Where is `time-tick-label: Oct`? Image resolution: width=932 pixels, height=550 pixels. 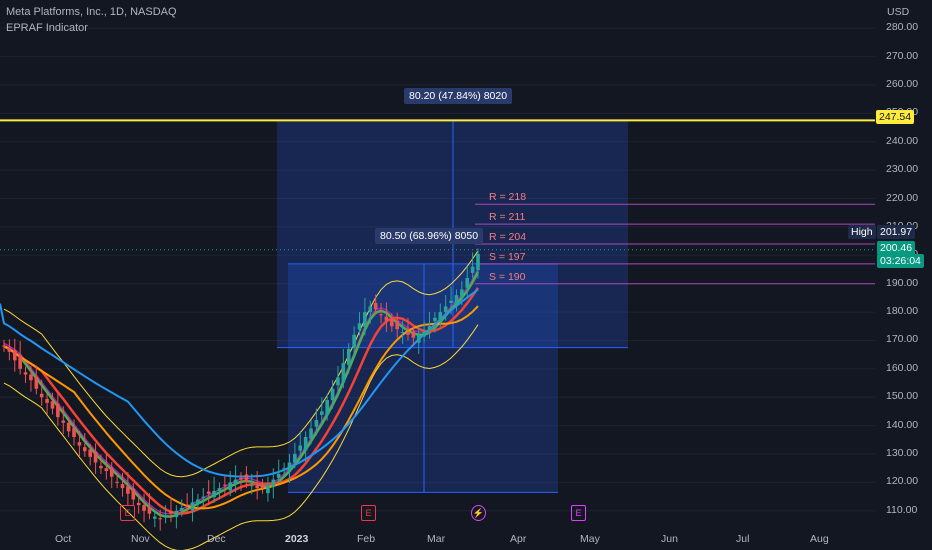 time-tick-label: Oct is located at coordinates (63, 539).